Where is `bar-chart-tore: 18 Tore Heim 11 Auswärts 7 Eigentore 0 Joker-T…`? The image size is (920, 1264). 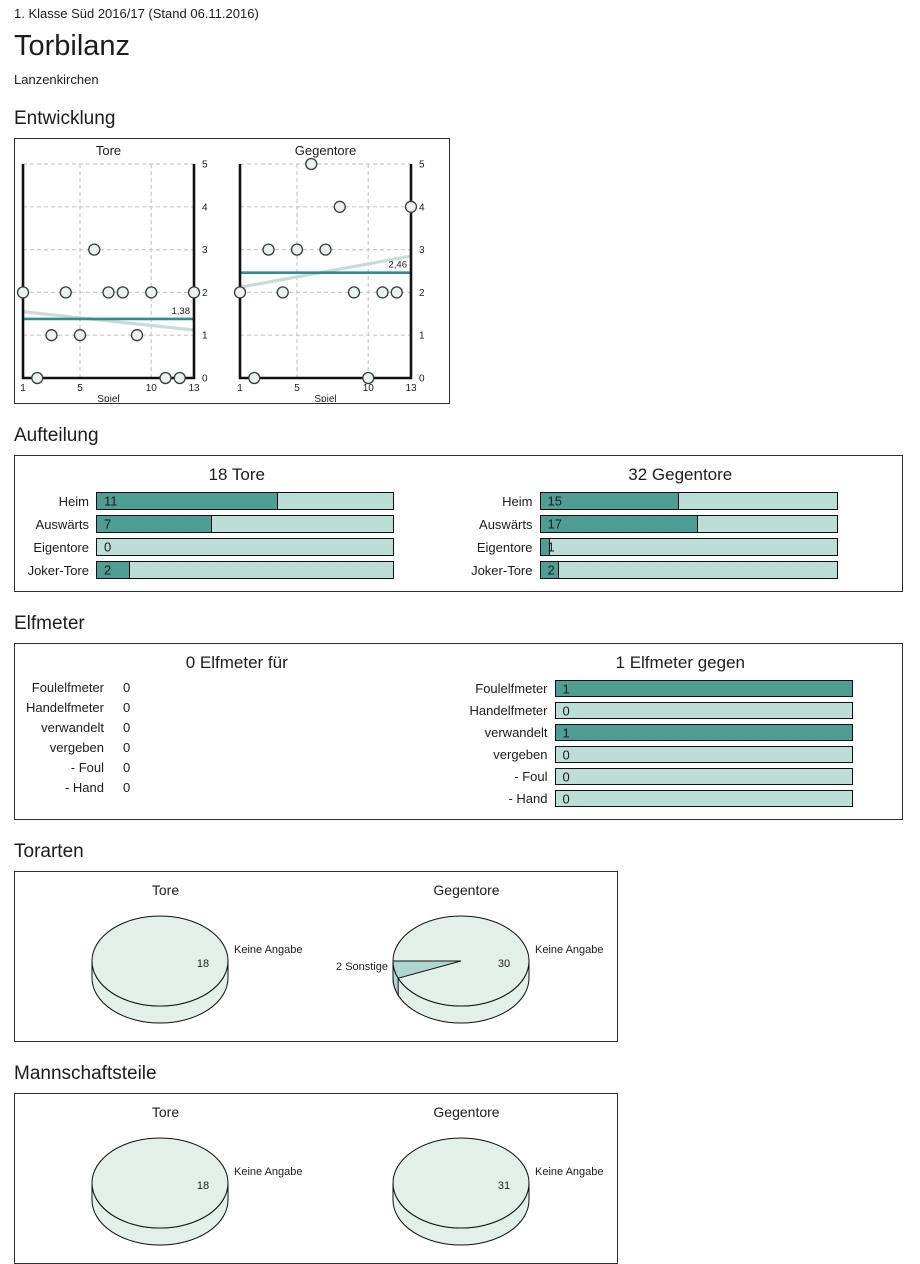 bar-chart-tore: 18 Tore Heim 11 Auswärts 7 Eigentore 0 Joker-T… is located at coordinates (237, 522).